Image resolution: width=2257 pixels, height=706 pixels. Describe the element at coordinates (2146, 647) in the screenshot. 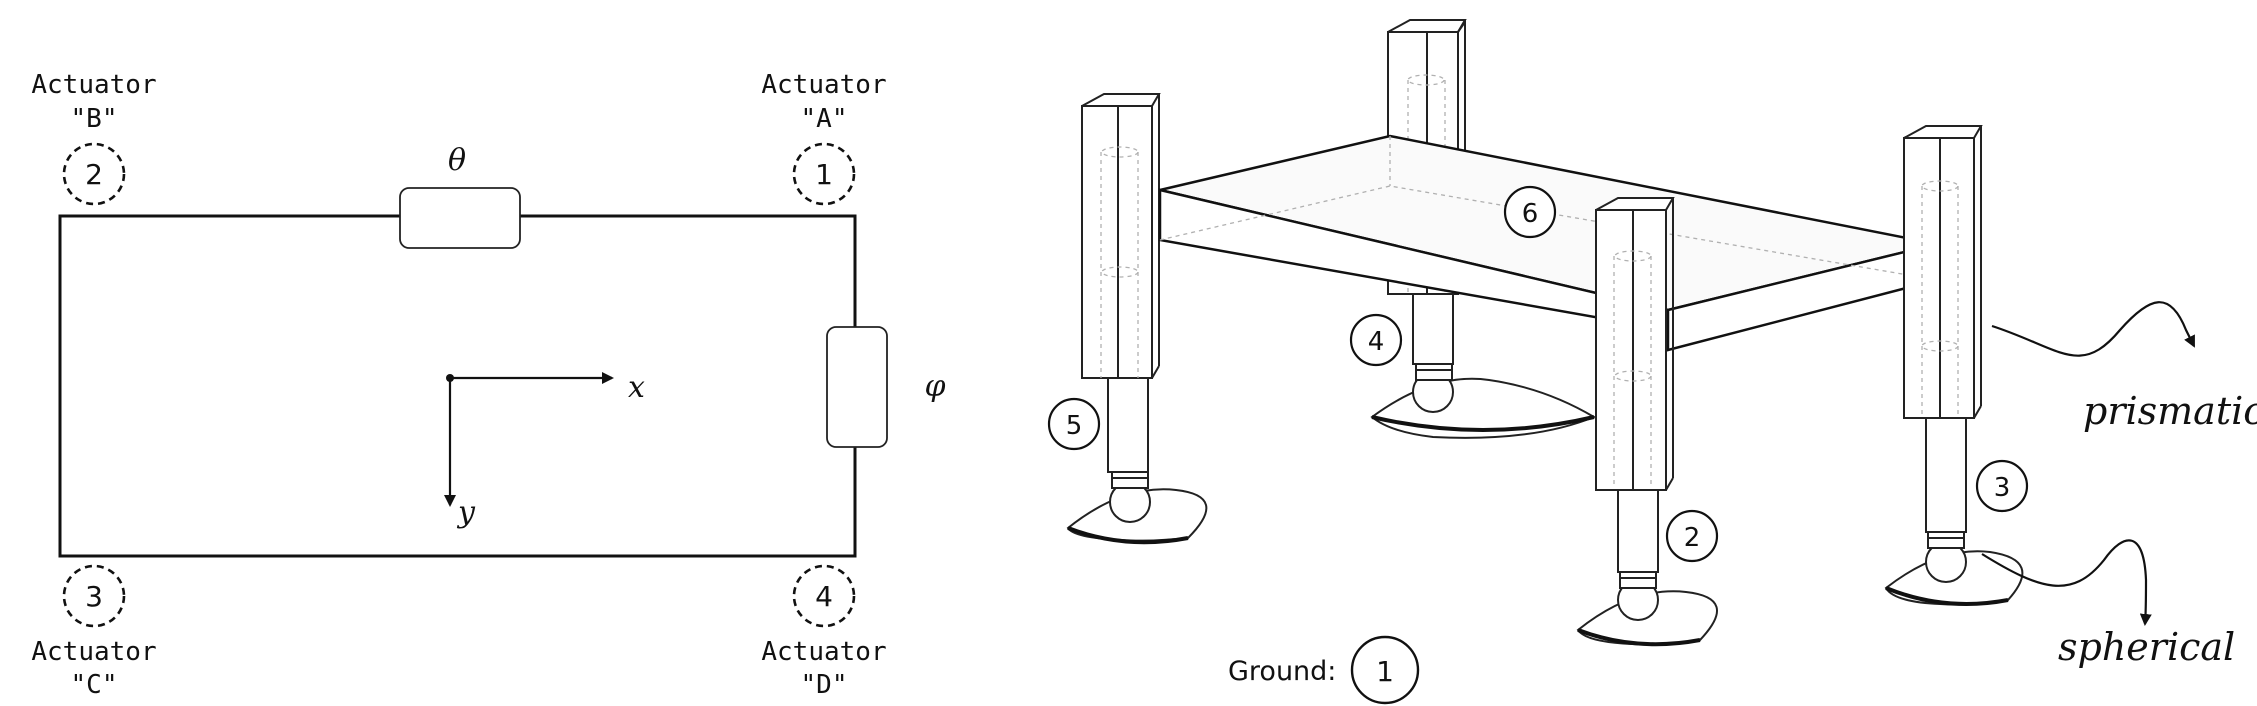

I see `spherical-label: spherical` at that location.